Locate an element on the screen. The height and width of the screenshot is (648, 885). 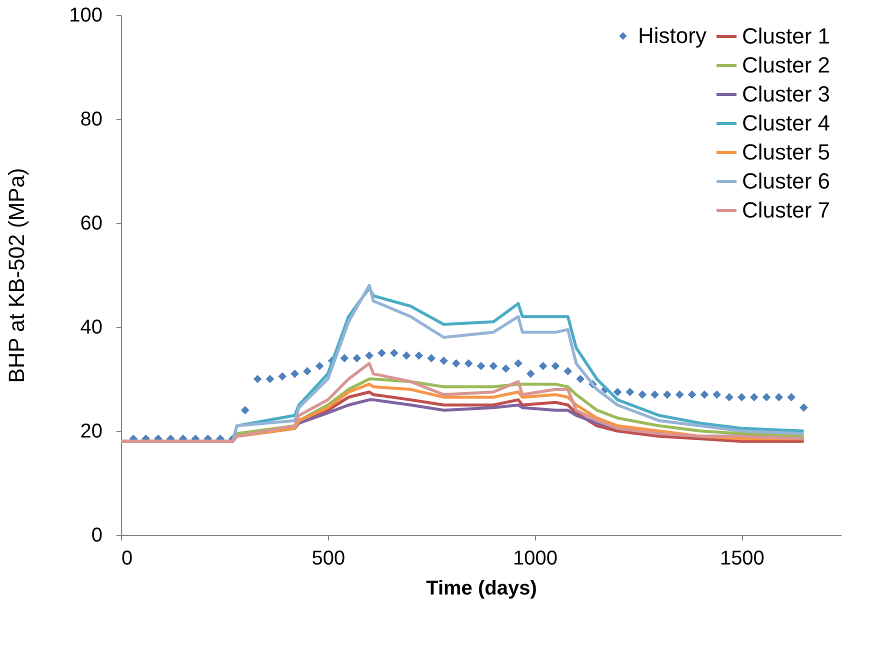
x-axis-title: Time (days) is located at coordinates (481, 589).